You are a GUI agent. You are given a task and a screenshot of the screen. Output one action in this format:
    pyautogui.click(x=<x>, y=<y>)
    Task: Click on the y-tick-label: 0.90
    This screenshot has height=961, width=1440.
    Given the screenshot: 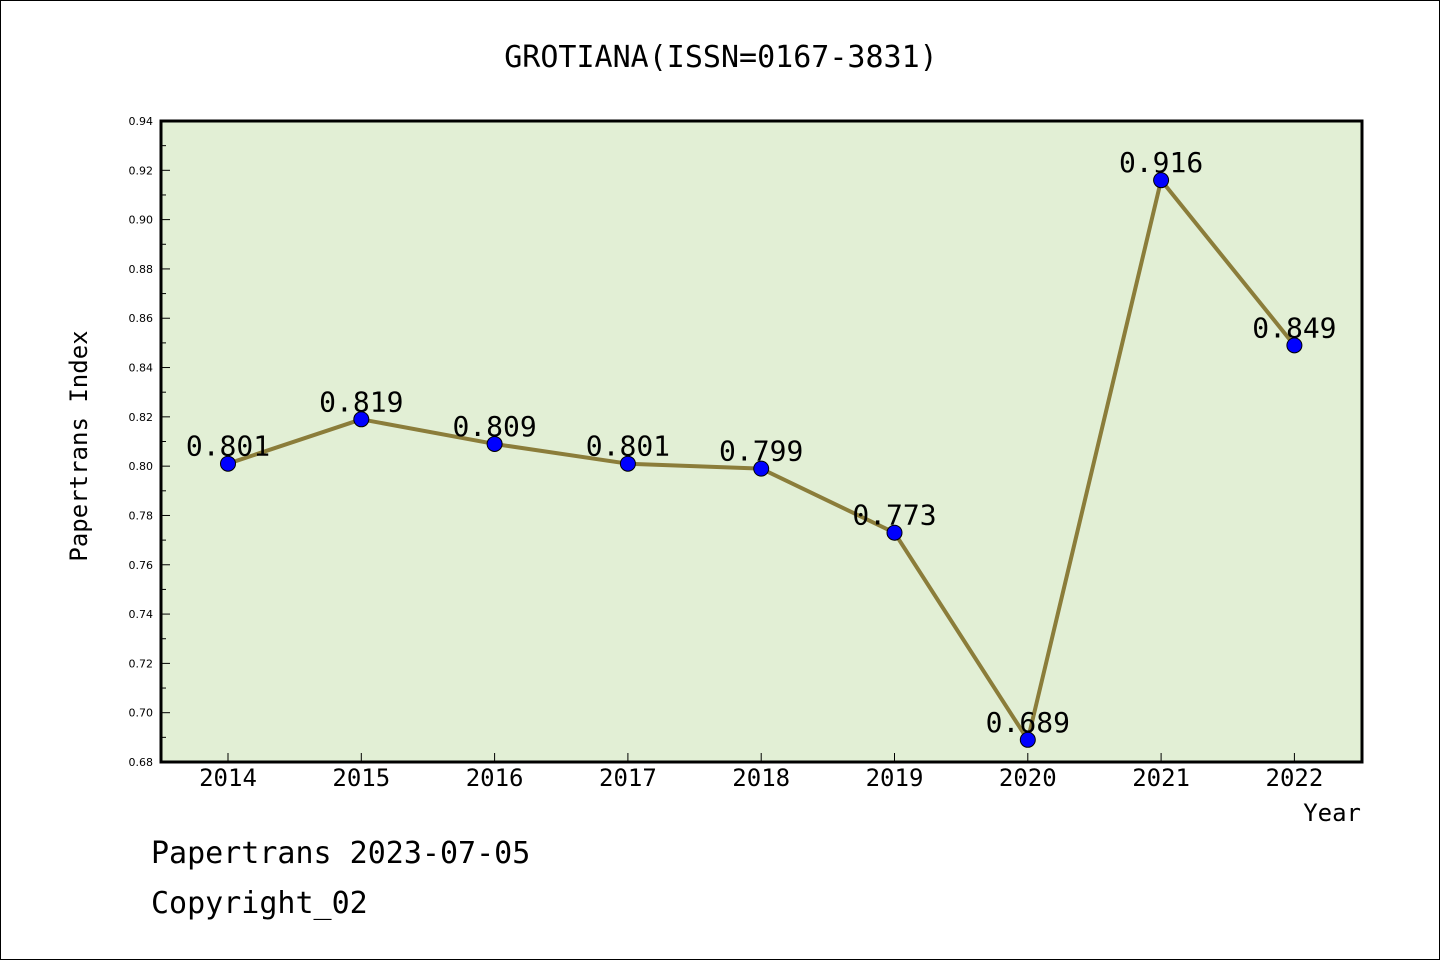 What is the action you would take?
    pyautogui.click(x=141, y=220)
    